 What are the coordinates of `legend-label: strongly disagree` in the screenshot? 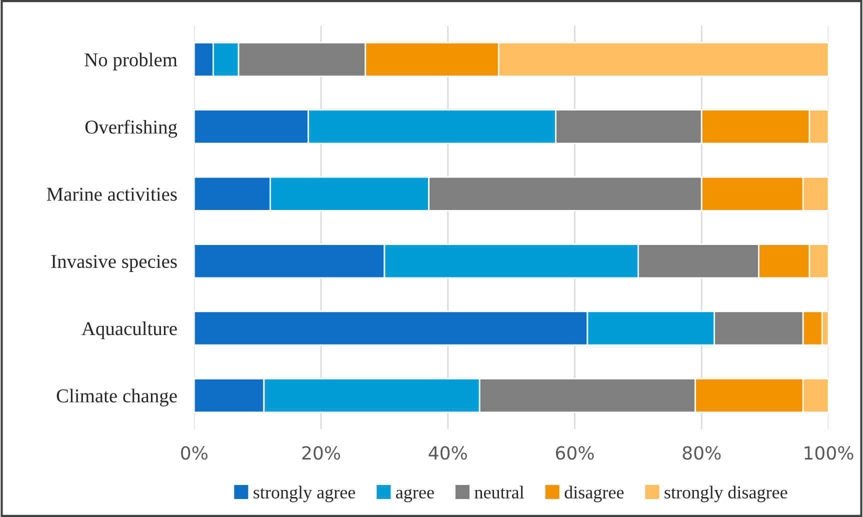 It's located at (726, 494).